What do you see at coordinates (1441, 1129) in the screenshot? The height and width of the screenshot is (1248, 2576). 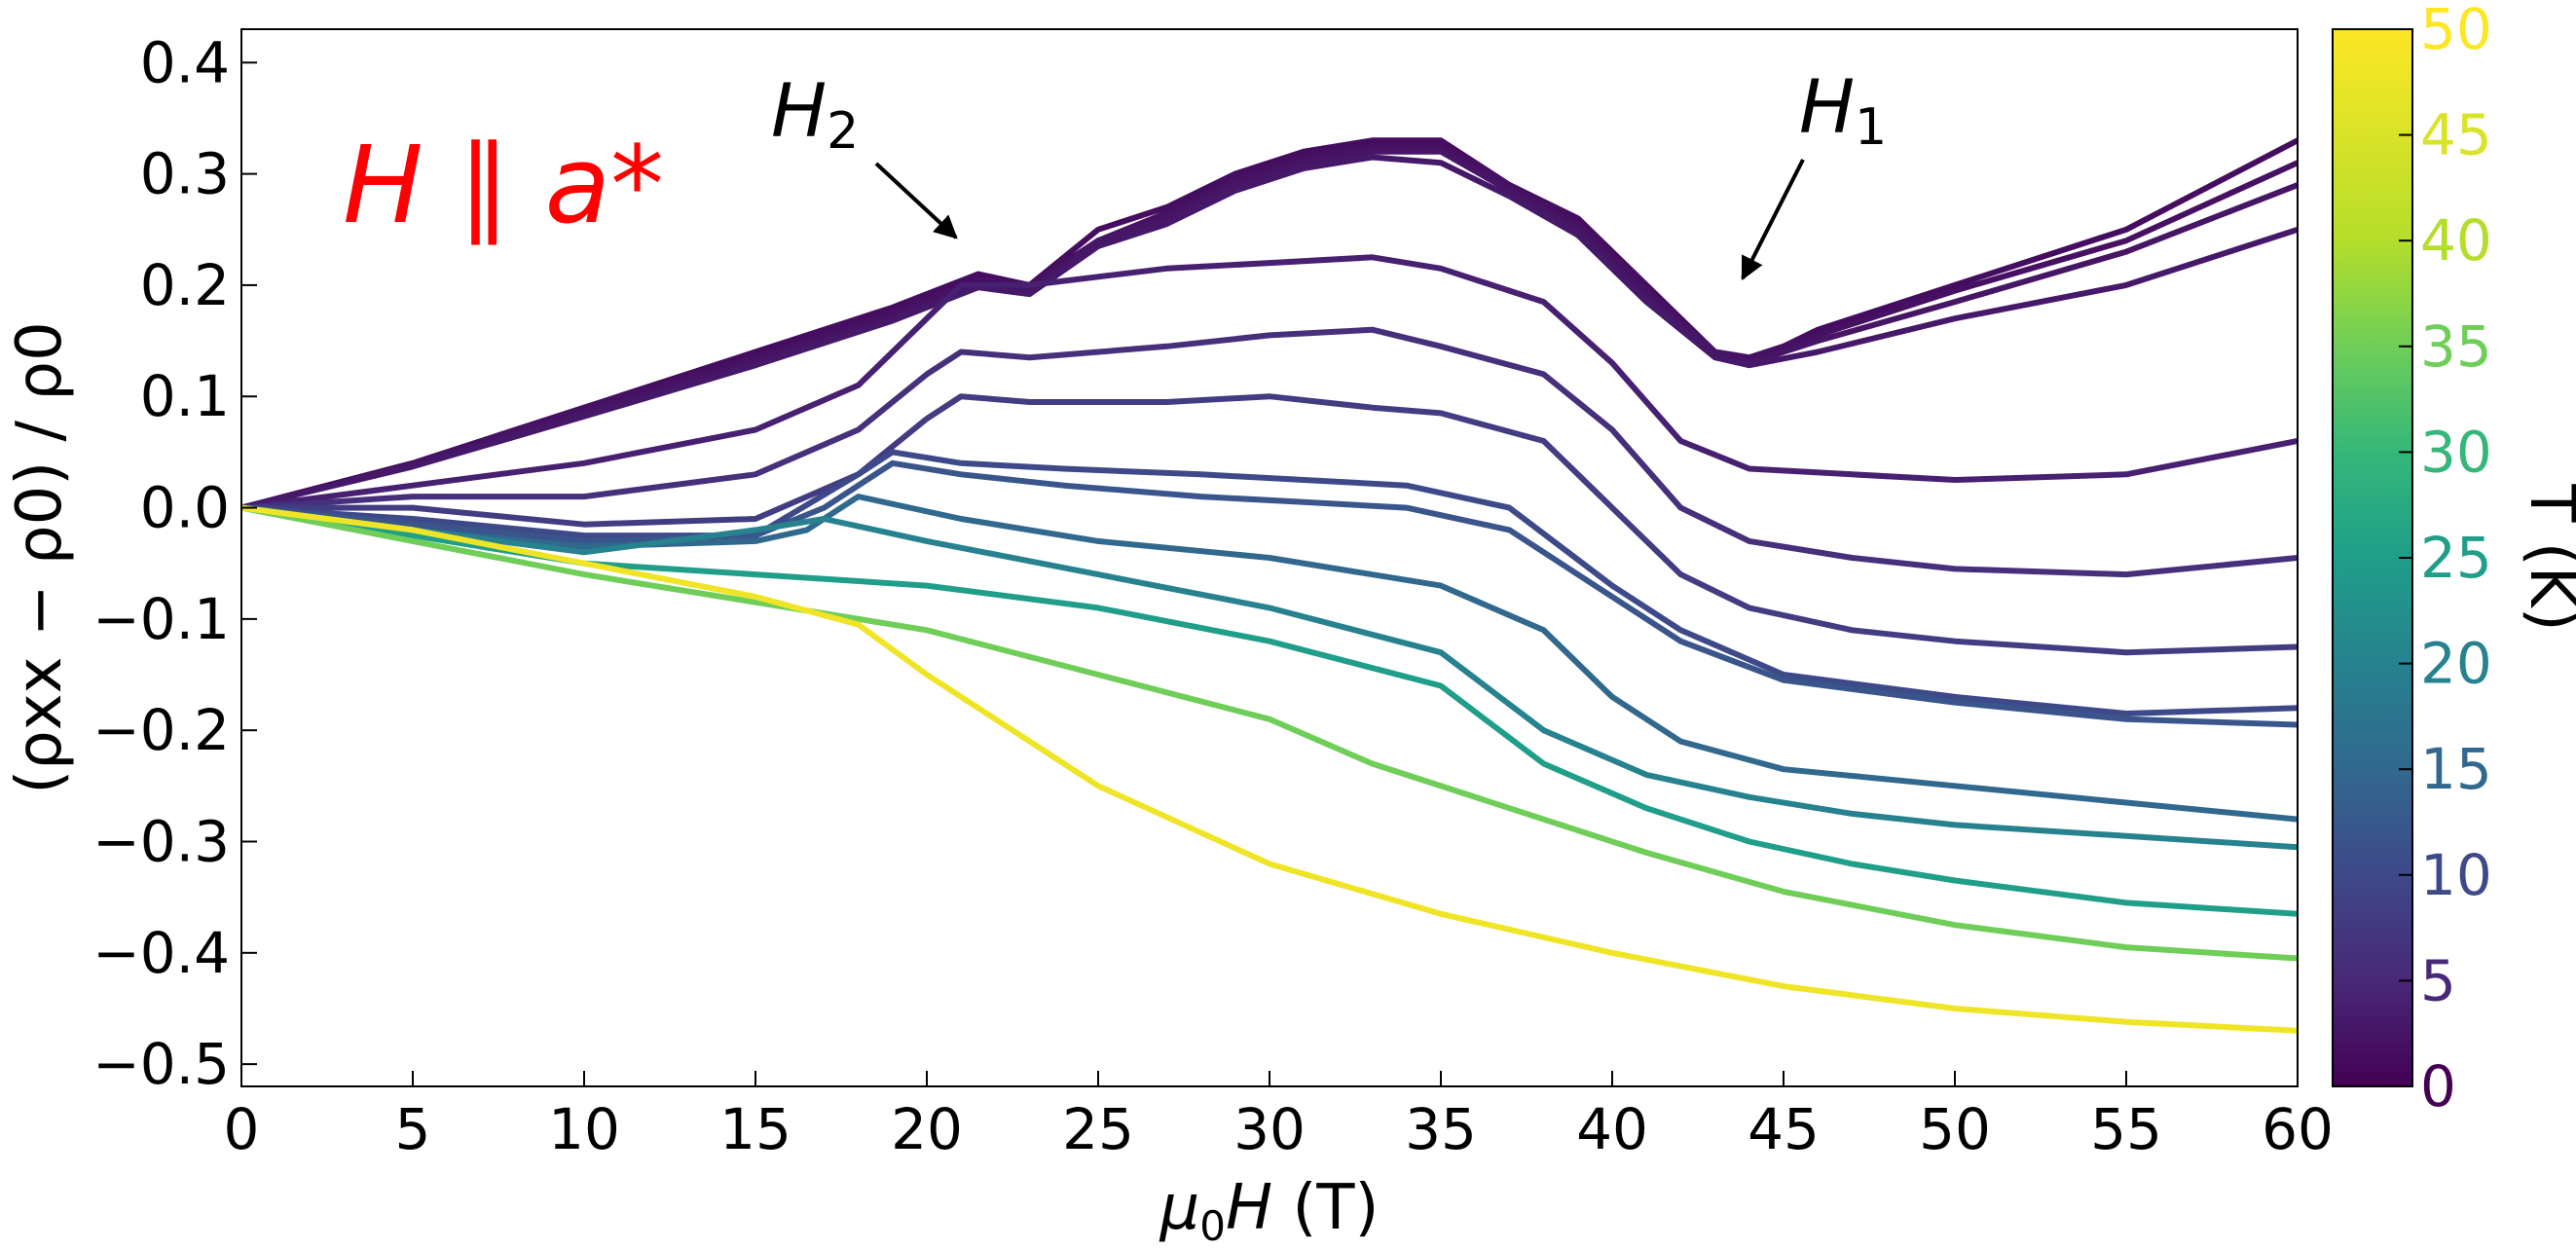 I see `x-tick-label: 35` at bounding box center [1441, 1129].